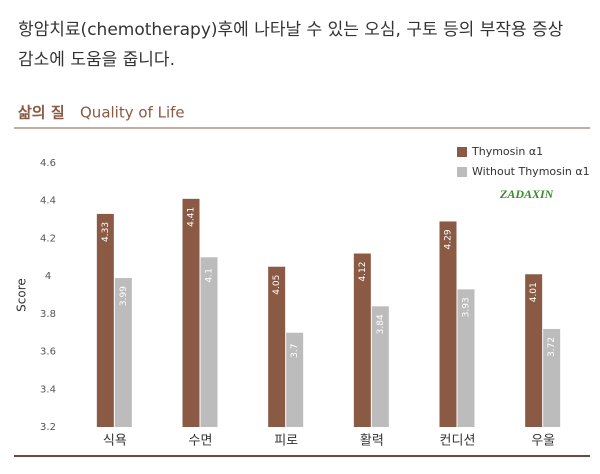  I want to click on y-tick-label: 3.4, so click(48, 389).